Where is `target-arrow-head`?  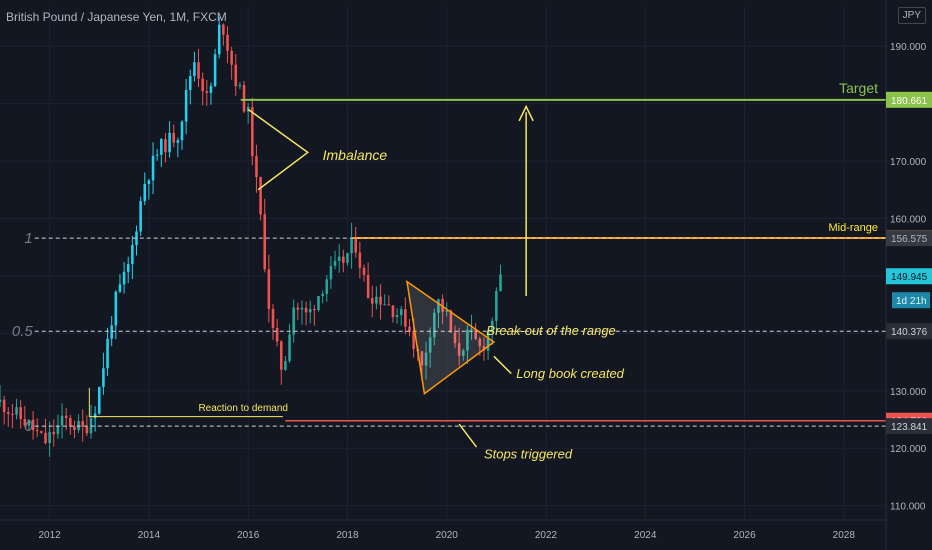
target-arrow-head is located at coordinates (526, 113).